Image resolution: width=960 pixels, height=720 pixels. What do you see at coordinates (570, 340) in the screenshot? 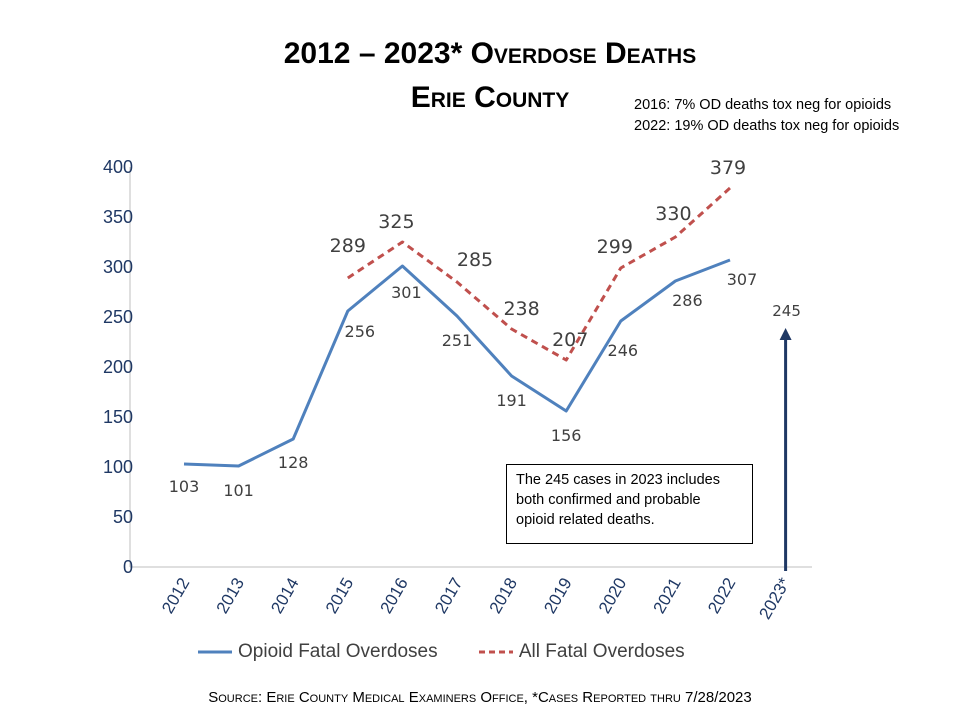
I see `data-label-all: 207` at bounding box center [570, 340].